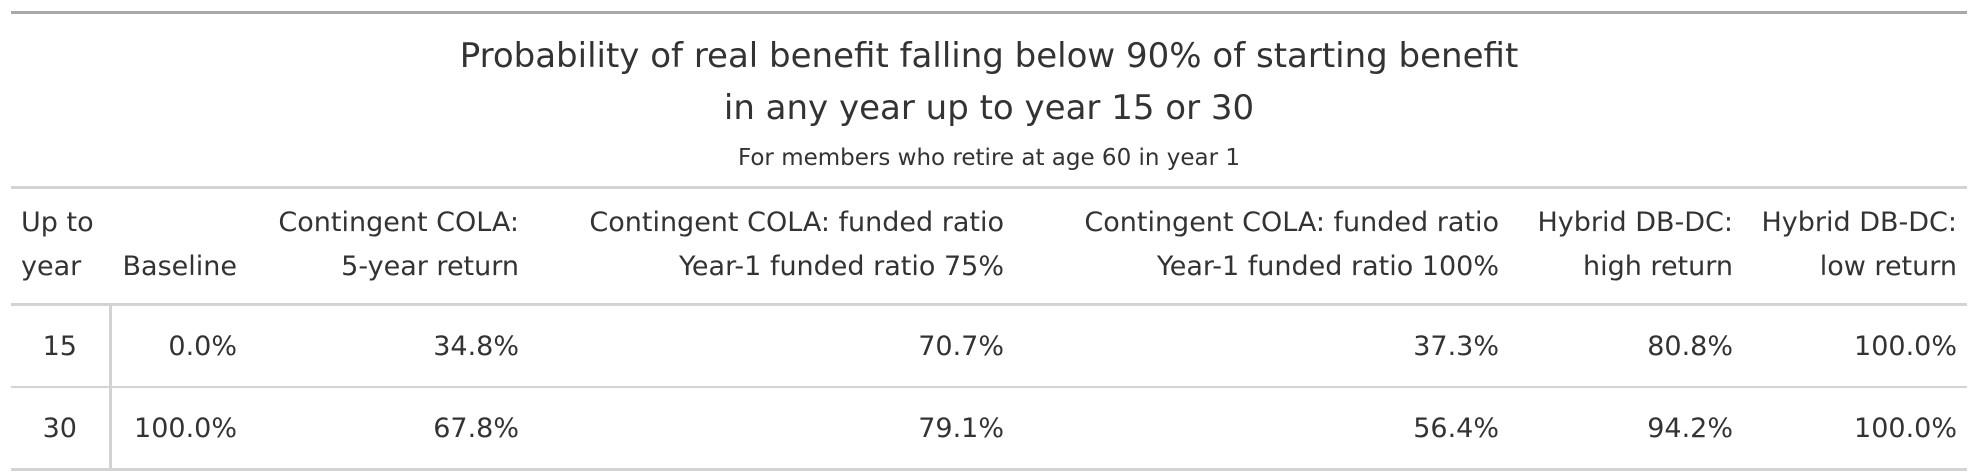  I want to click on table-cell: 34.8%, so click(388, 346).